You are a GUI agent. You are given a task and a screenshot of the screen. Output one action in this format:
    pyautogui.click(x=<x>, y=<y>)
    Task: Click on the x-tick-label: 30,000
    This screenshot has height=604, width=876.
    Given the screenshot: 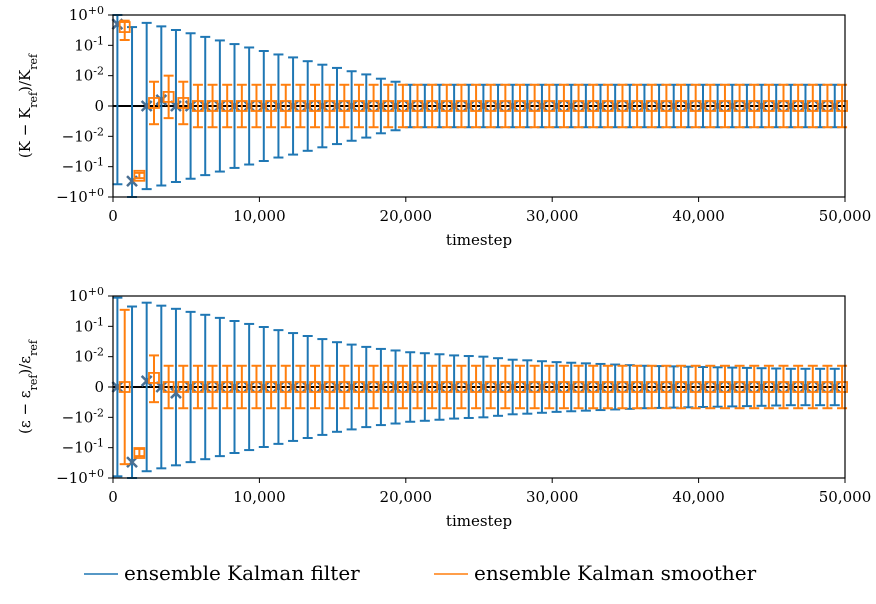 What is the action you would take?
    pyautogui.click(x=552, y=497)
    